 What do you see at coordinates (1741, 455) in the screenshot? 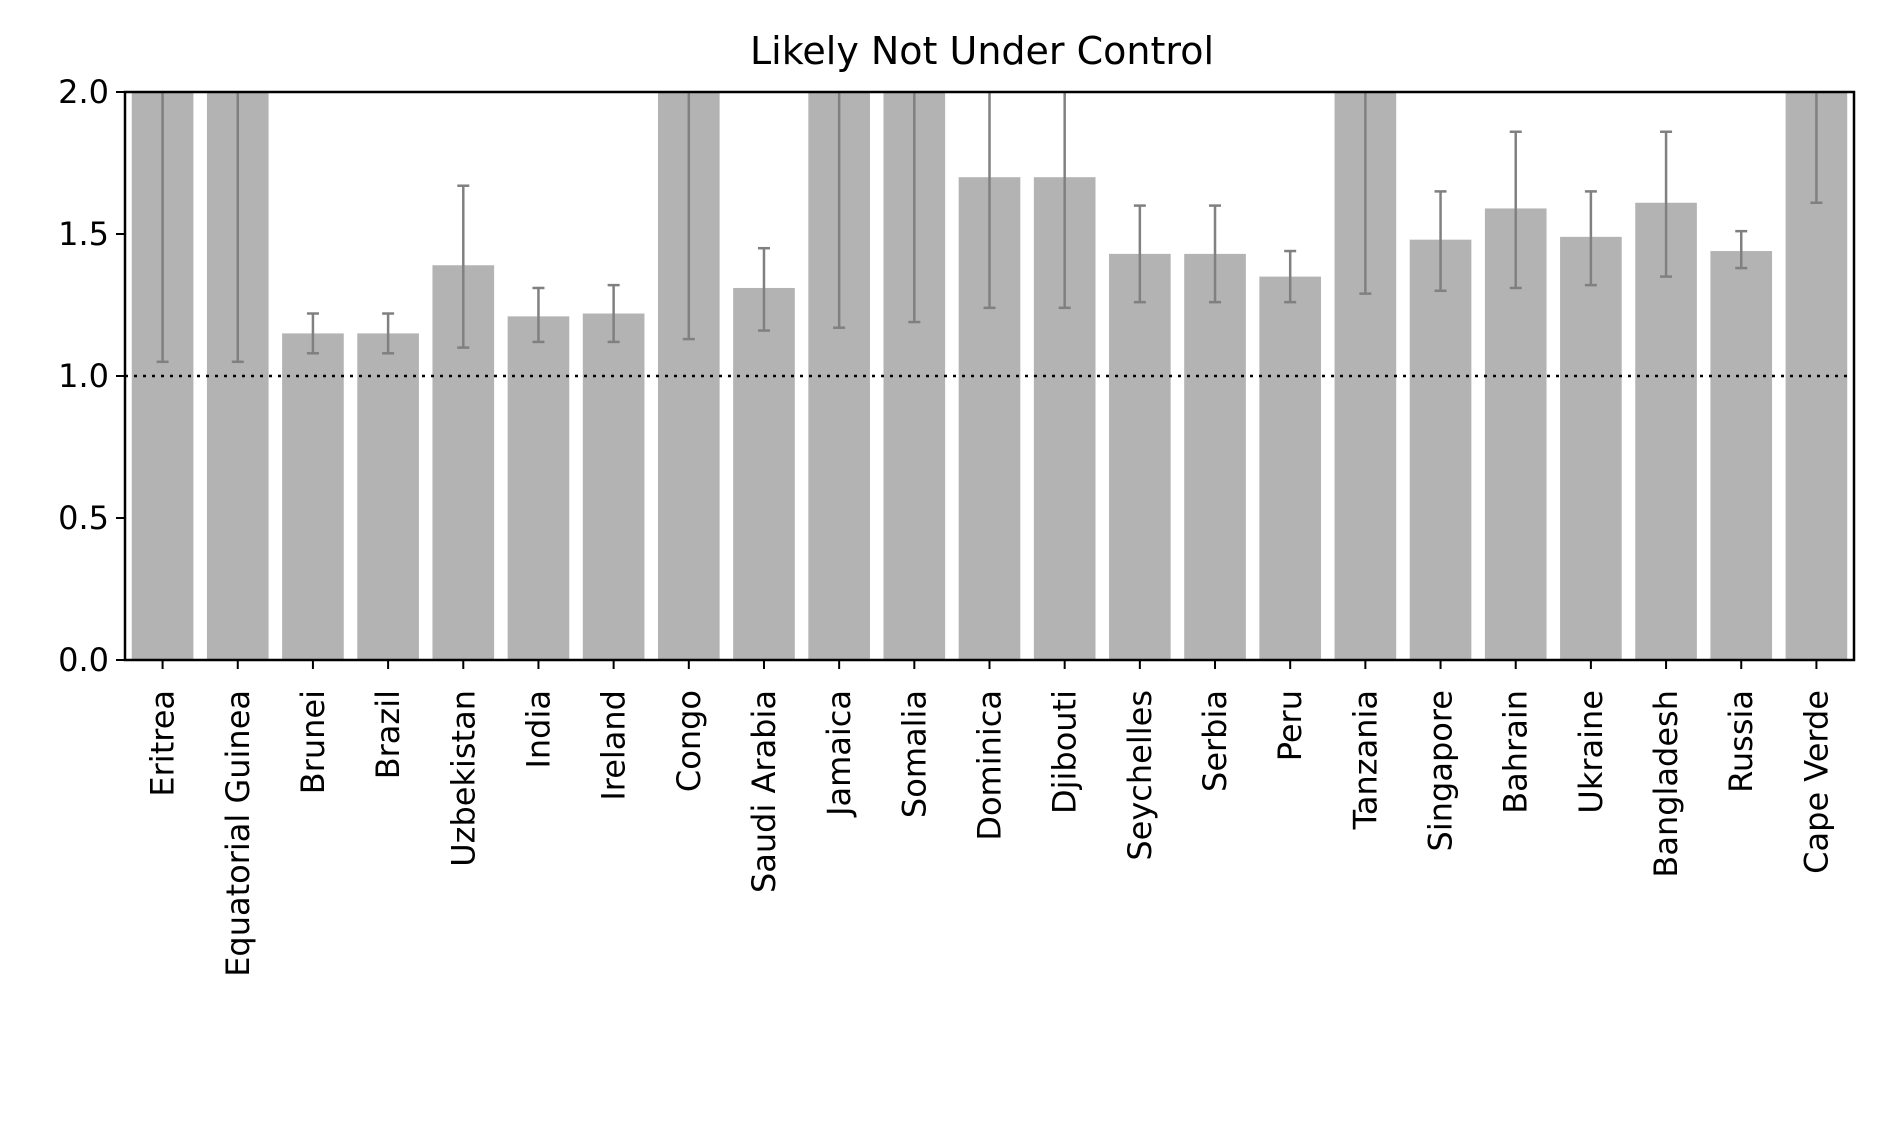
I see `bar-russia` at bounding box center [1741, 455].